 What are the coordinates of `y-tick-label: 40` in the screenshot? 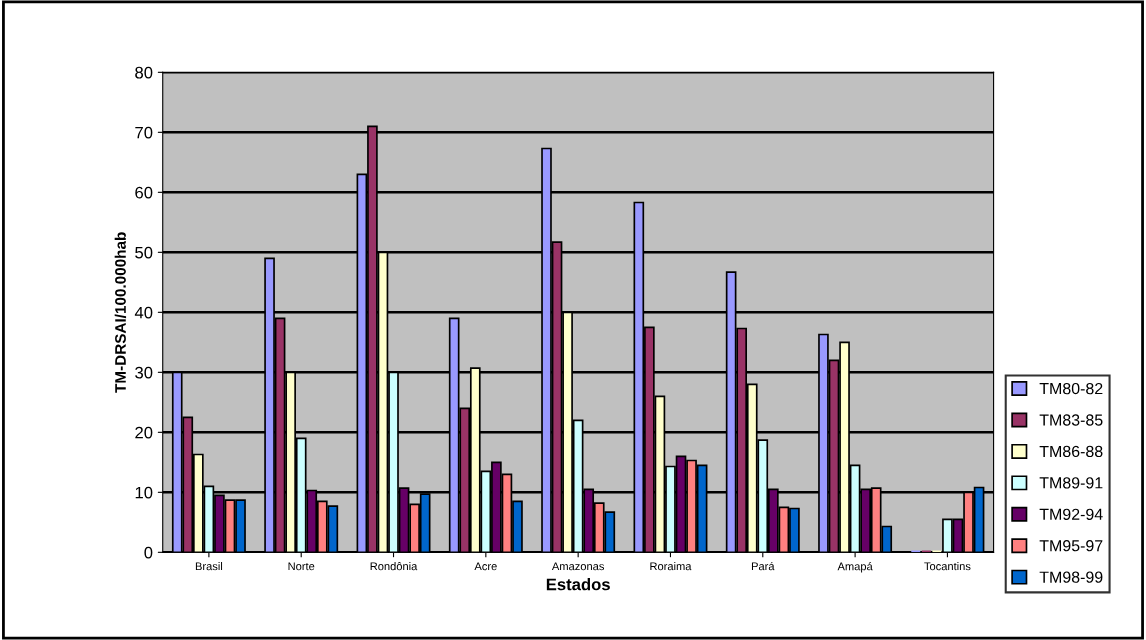 It's located at (143, 312).